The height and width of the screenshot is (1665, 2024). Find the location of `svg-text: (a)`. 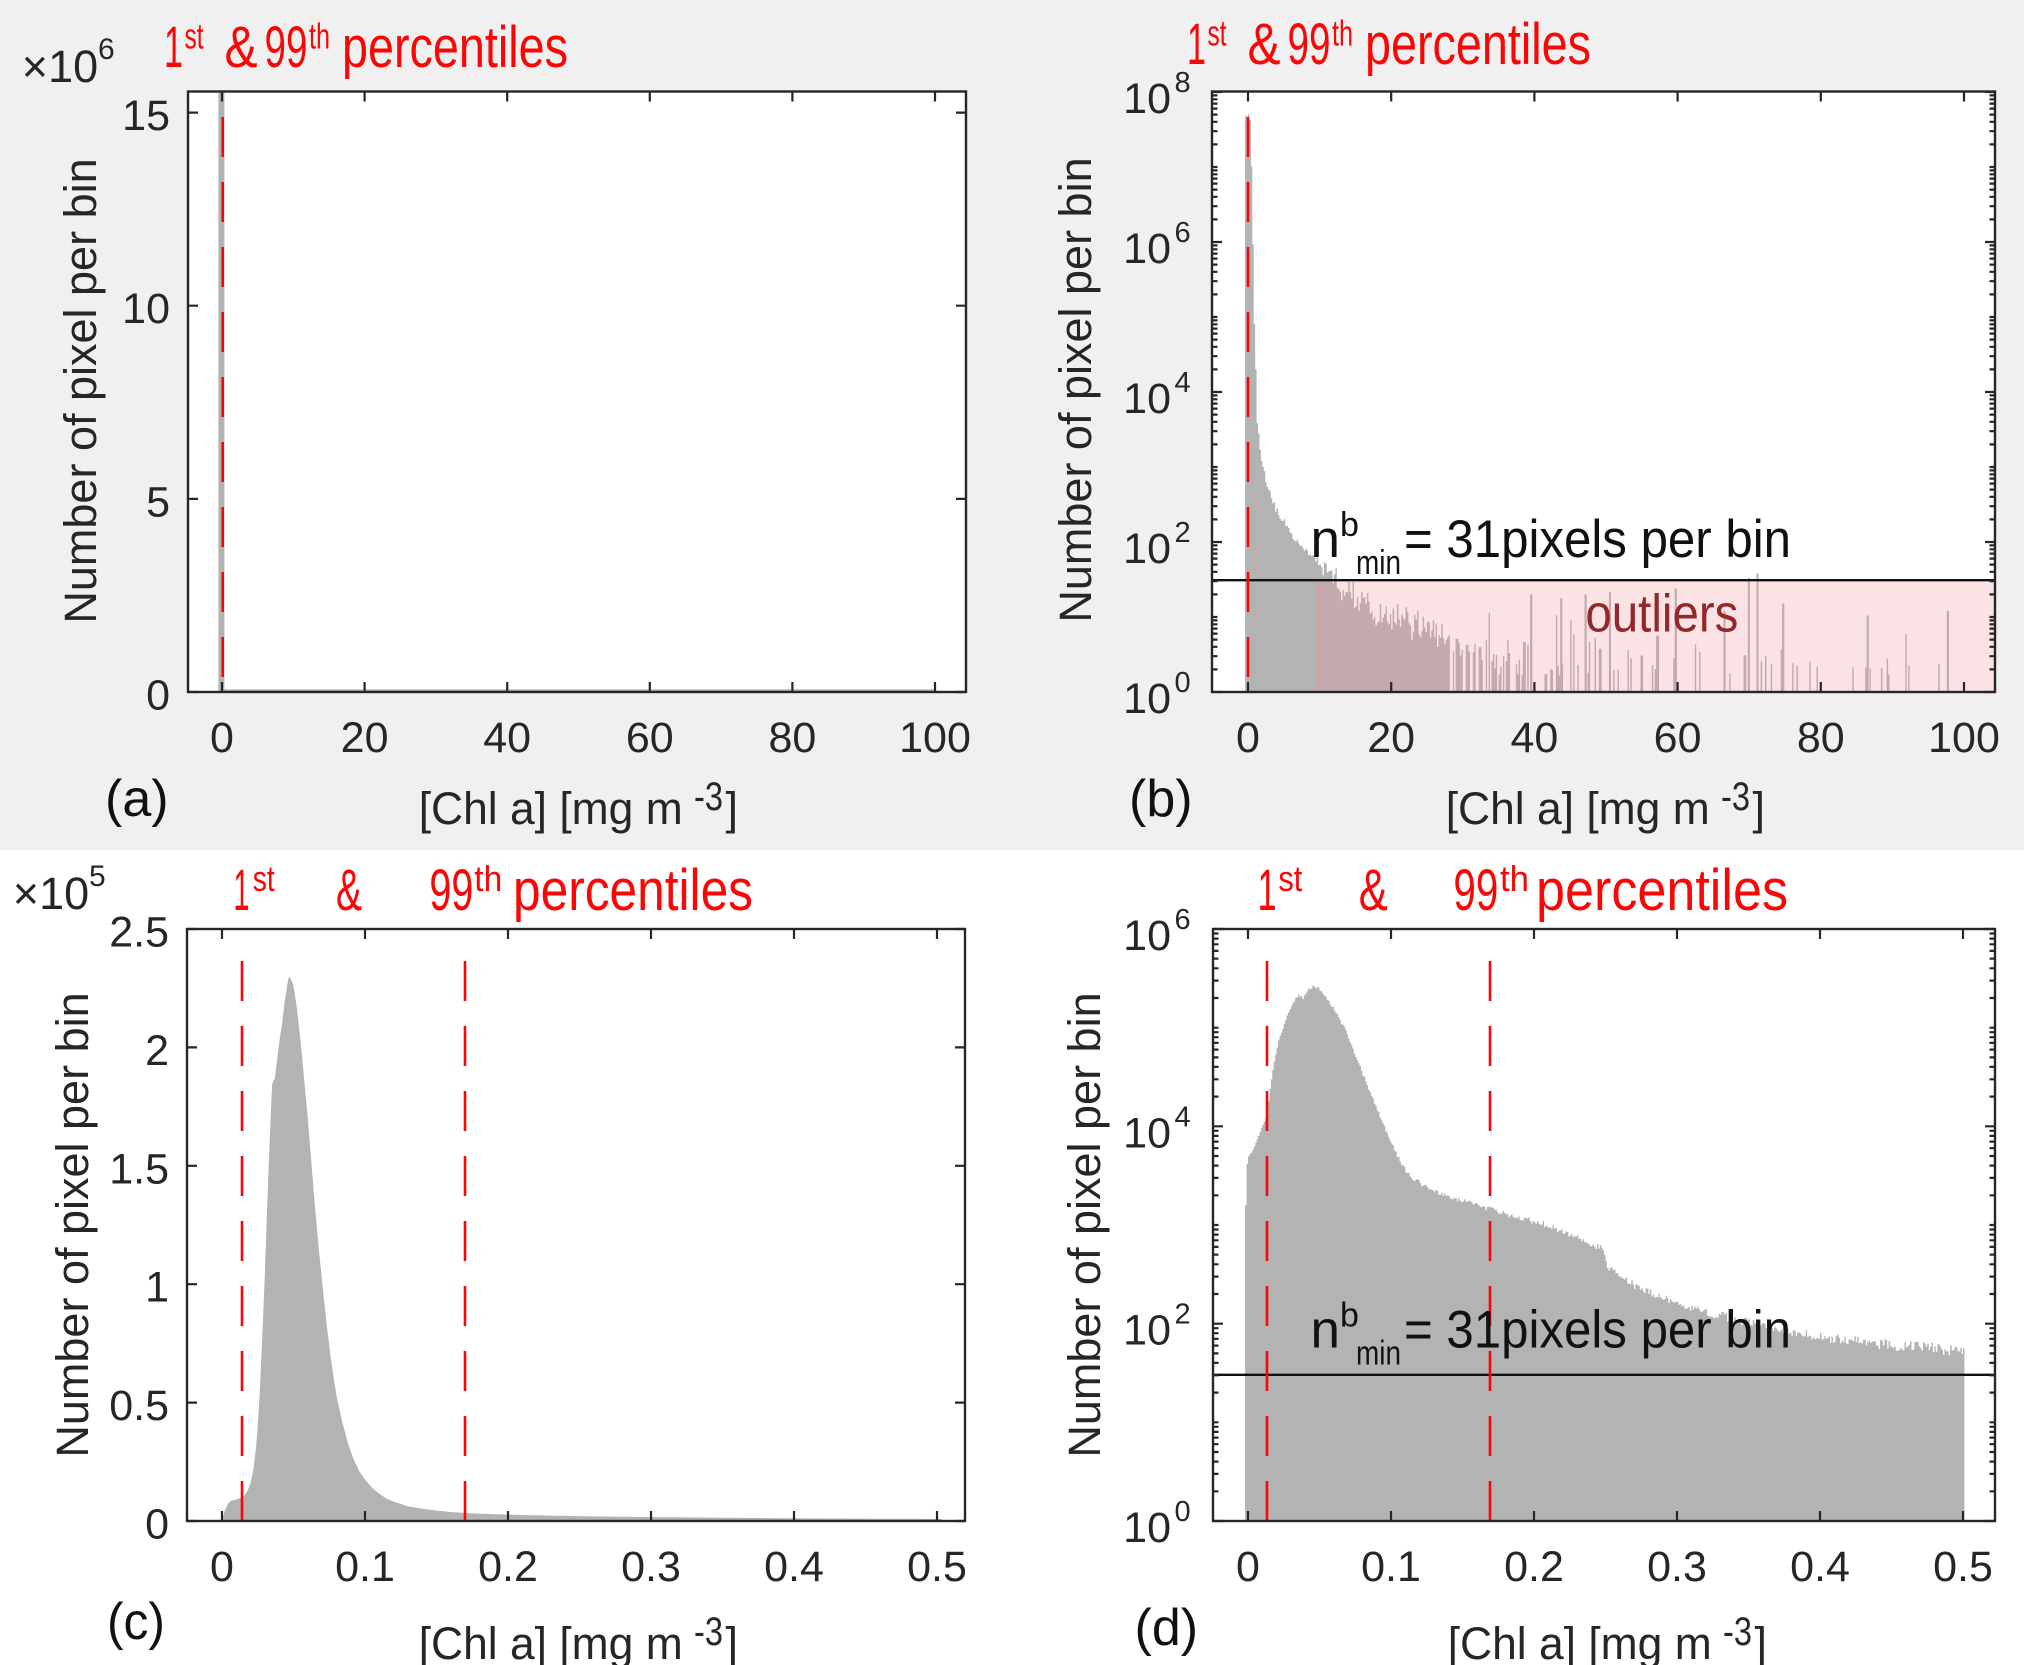

svg-text: (a) is located at coordinates (137, 799).